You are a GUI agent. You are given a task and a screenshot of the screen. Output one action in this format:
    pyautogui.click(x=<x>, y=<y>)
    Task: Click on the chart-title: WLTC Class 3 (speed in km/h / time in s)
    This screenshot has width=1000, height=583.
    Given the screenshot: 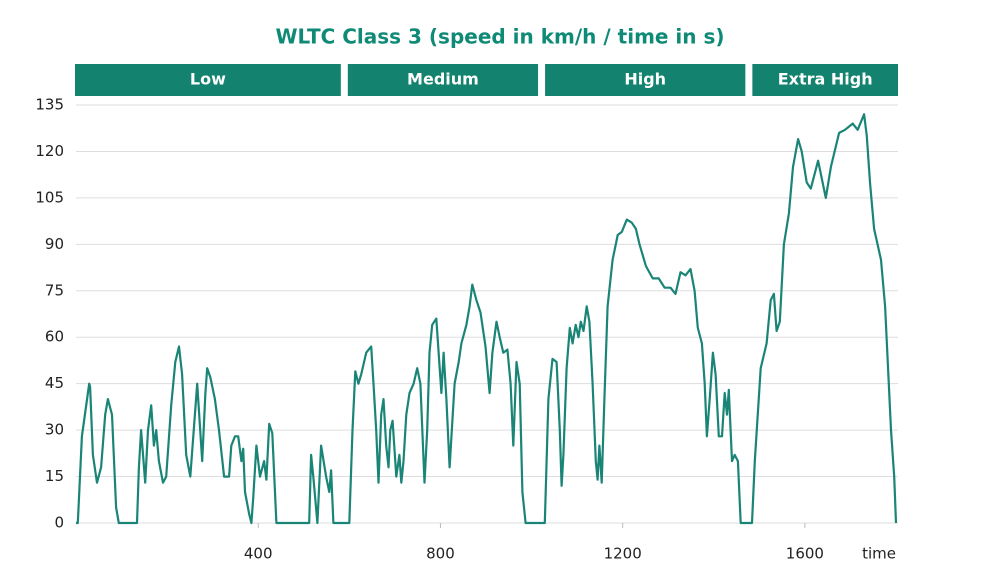 What is the action you would take?
    pyautogui.click(x=499, y=37)
    